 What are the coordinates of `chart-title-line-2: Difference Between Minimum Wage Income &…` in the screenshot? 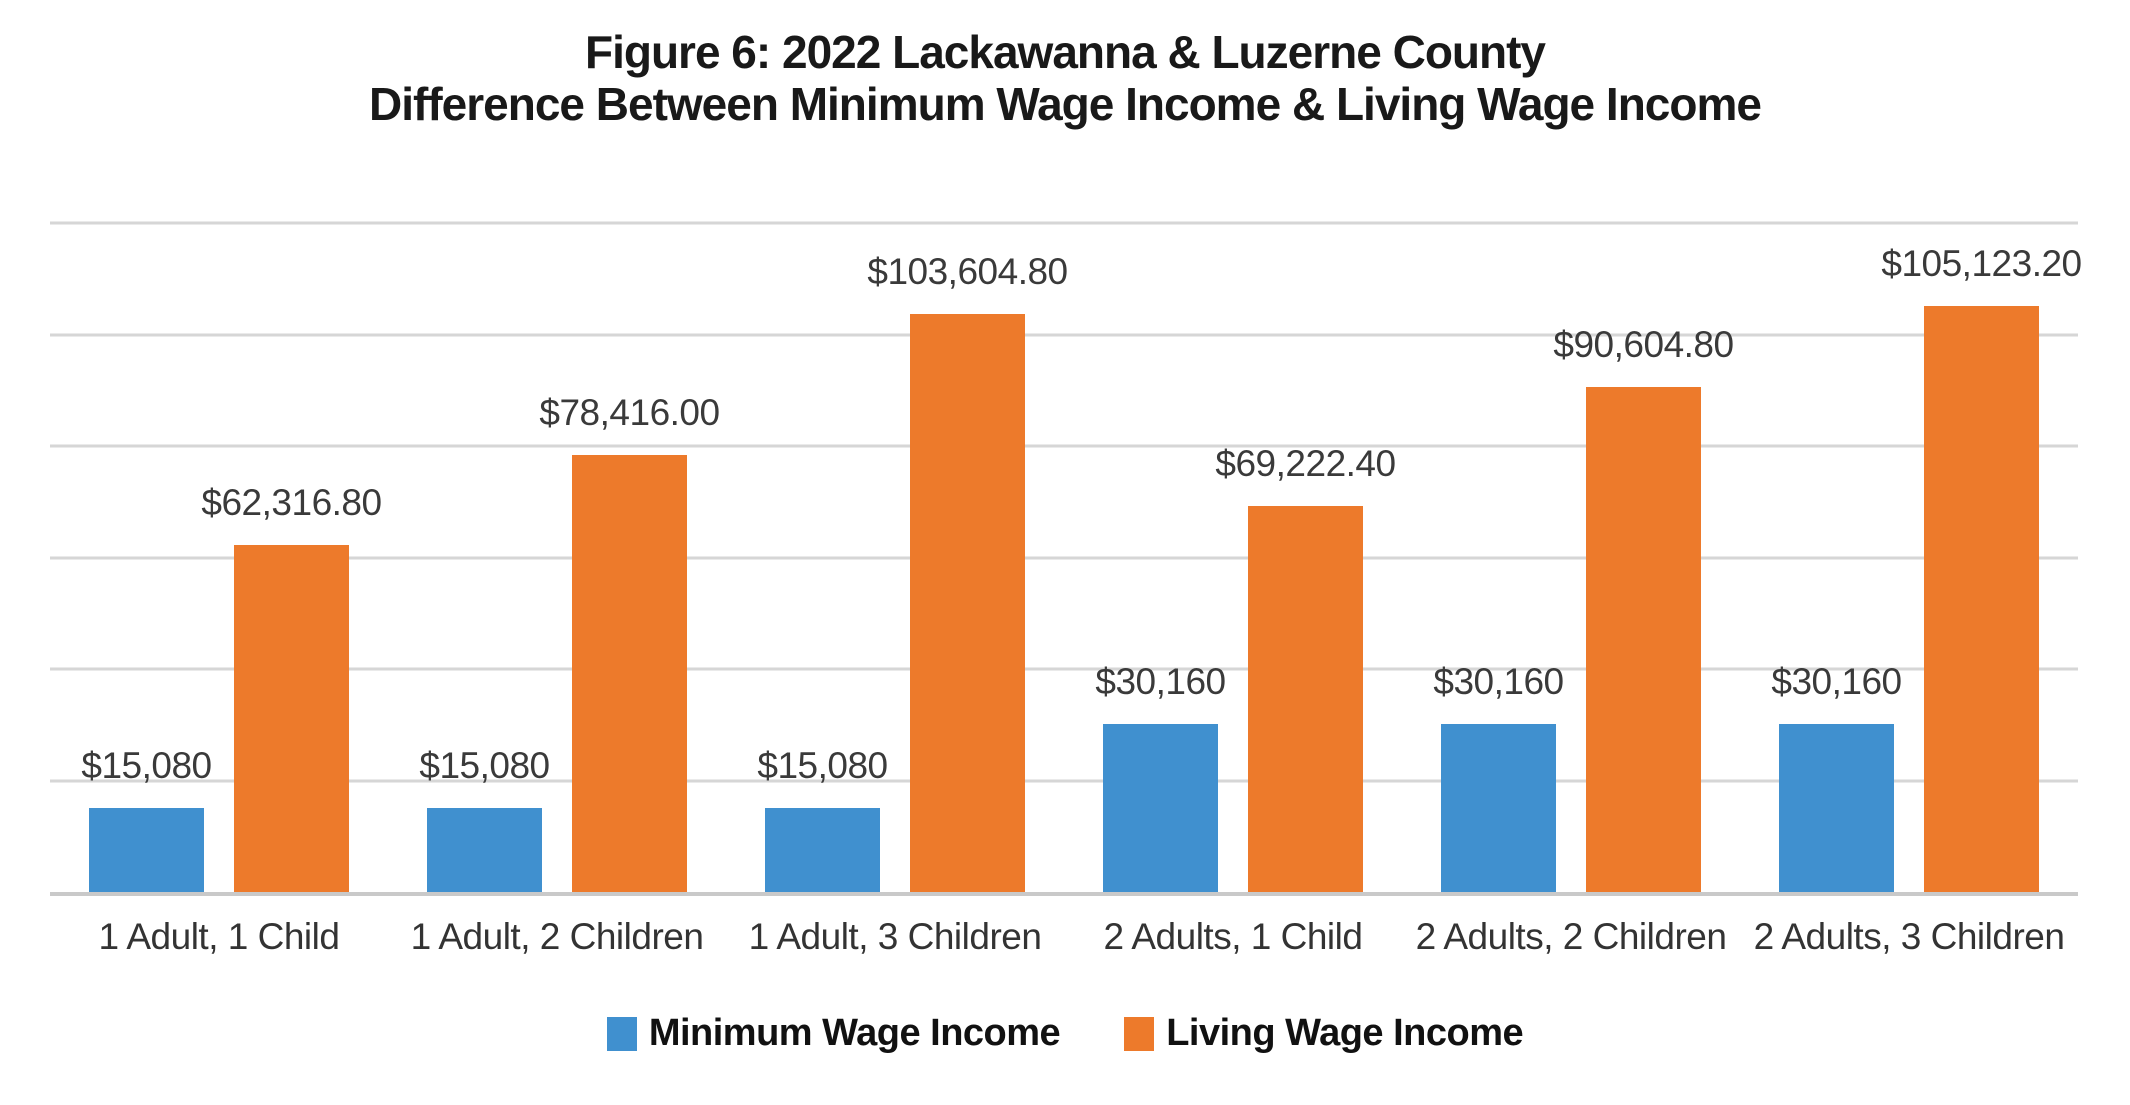 It's located at (1065, 104).